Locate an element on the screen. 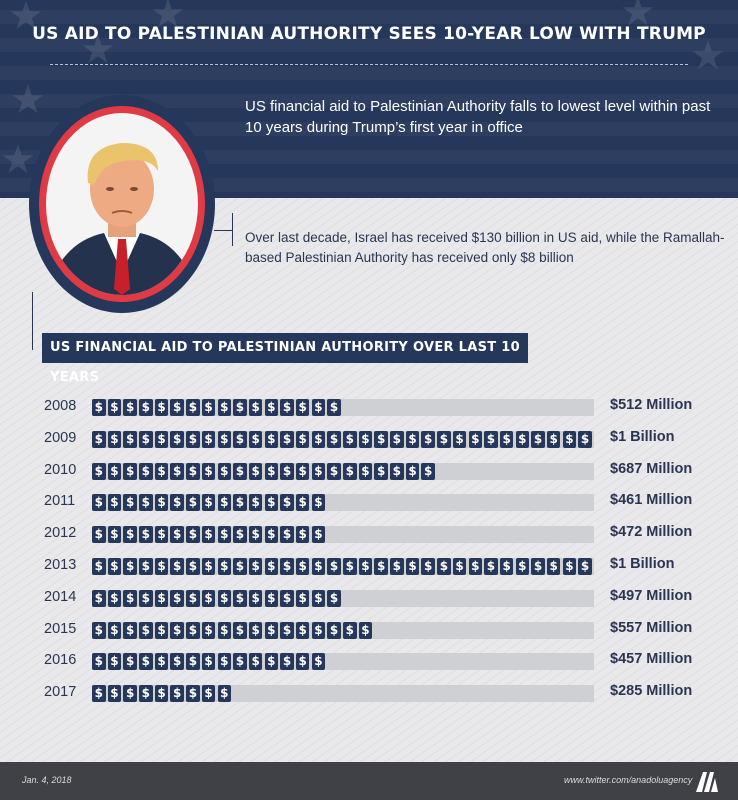  value-label: $557 Million is located at coordinates (651, 627).